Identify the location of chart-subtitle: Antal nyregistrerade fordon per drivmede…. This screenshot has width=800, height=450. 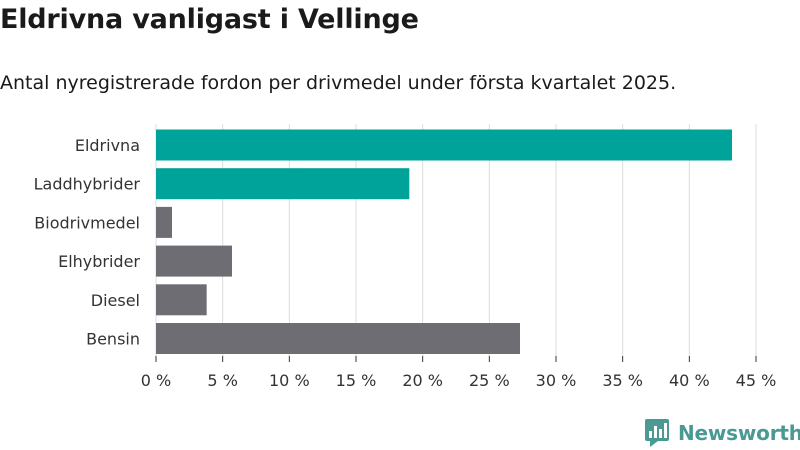
(338, 83).